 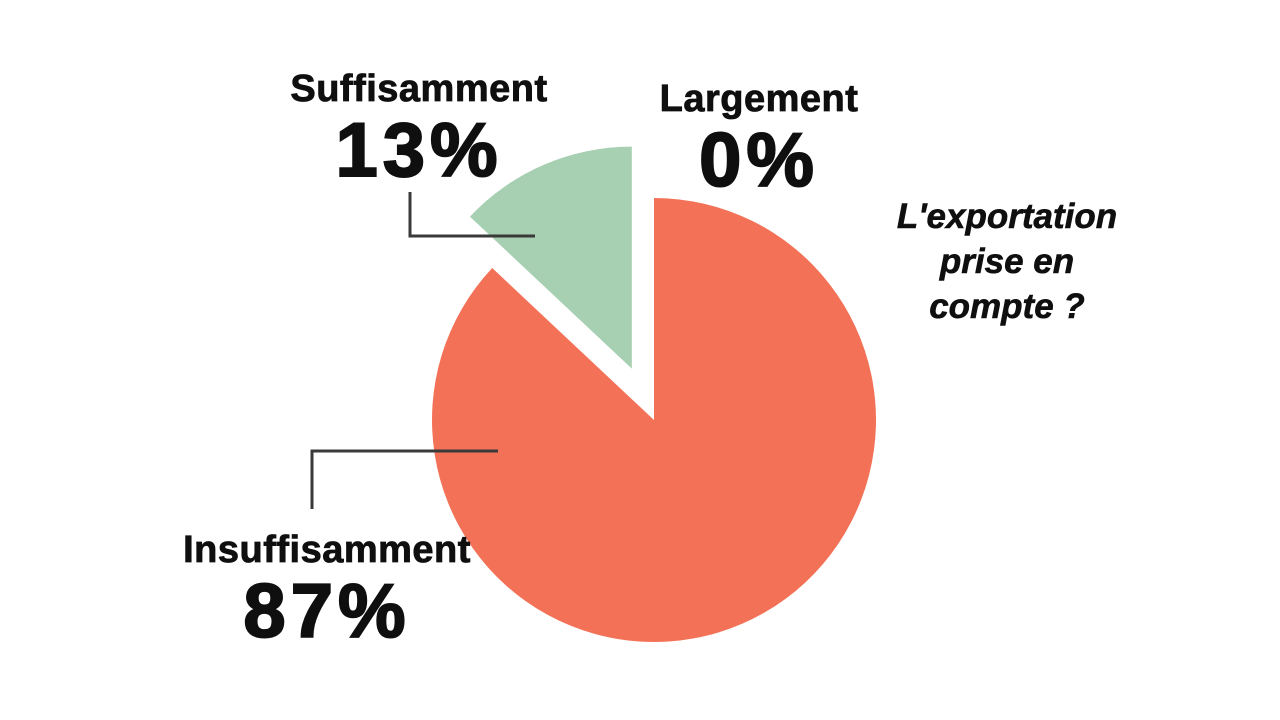 What do you see at coordinates (422, 350) in the screenshot?
I see `leader-lines` at bounding box center [422, 350].